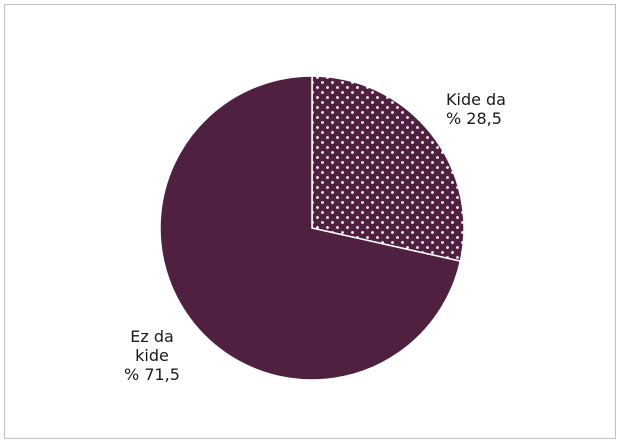  What do you see at coordinates (152, 336) in the screenshot?
I see `slice-label-2-line-1: Ez da` at bounding box center [152, 336].